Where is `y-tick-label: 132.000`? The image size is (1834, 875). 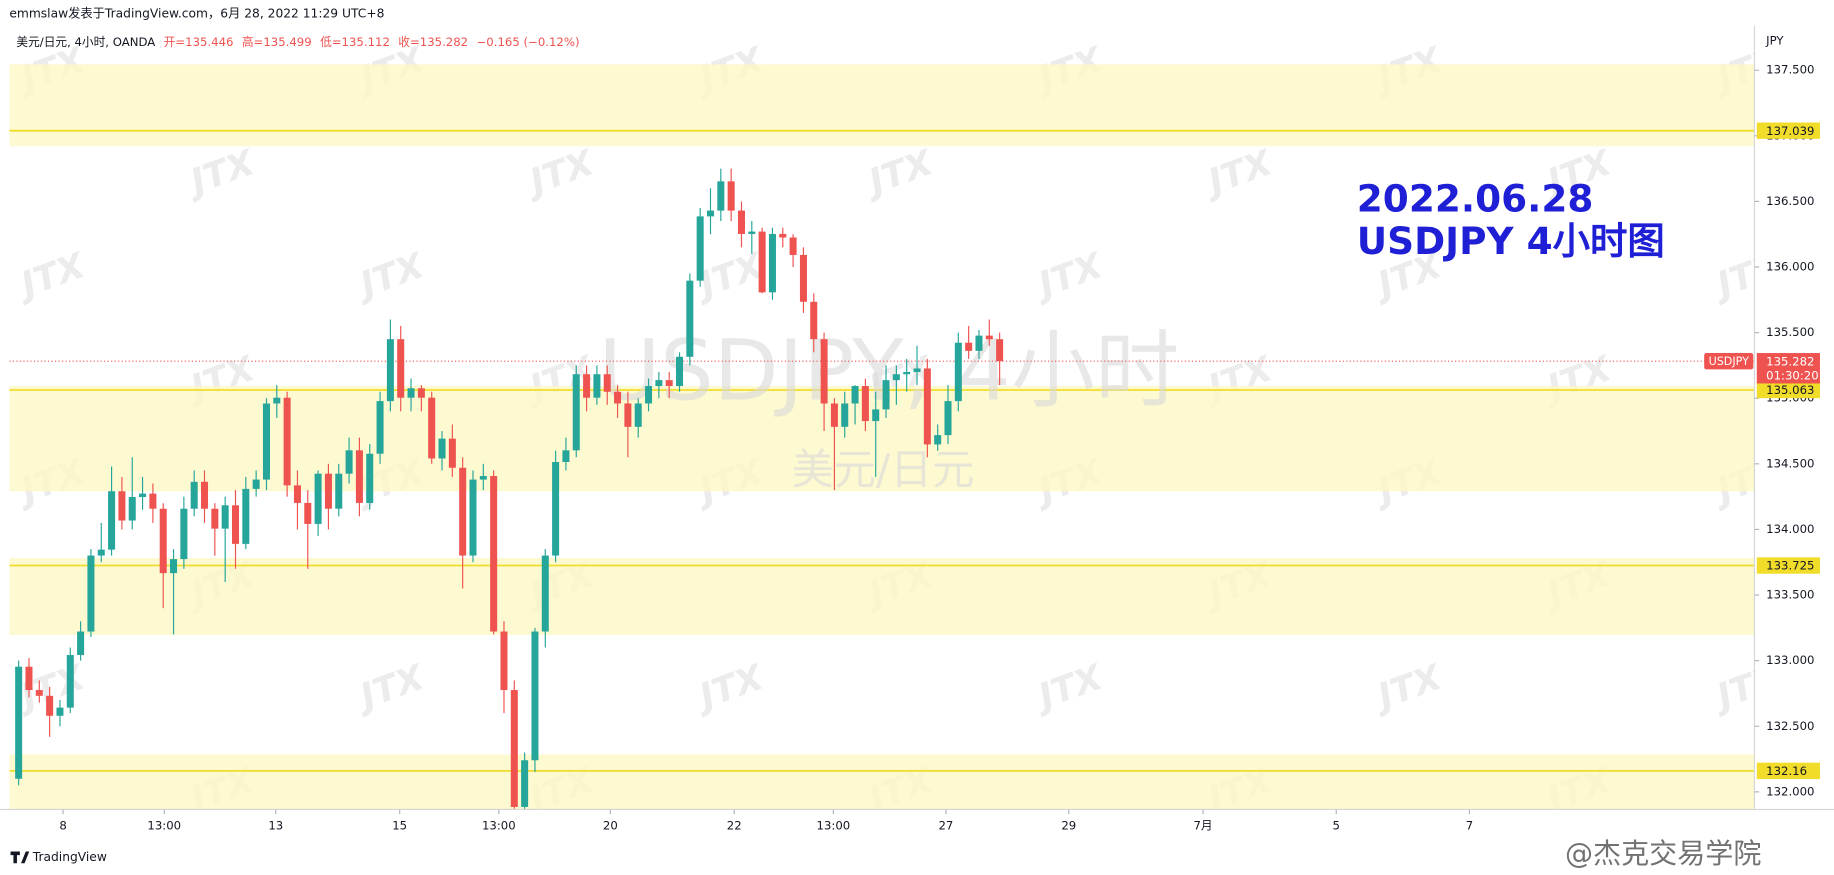
y-tick-label: 132.000 is located at coordinates (1790, 791).